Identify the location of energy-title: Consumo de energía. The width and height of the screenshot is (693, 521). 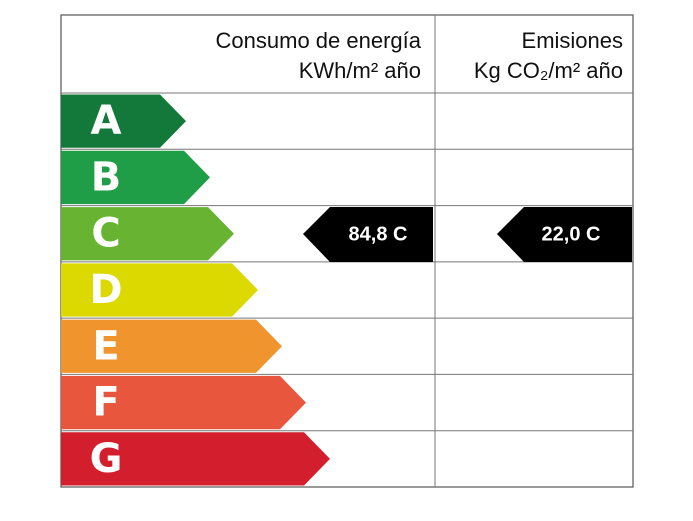
(319, 40).